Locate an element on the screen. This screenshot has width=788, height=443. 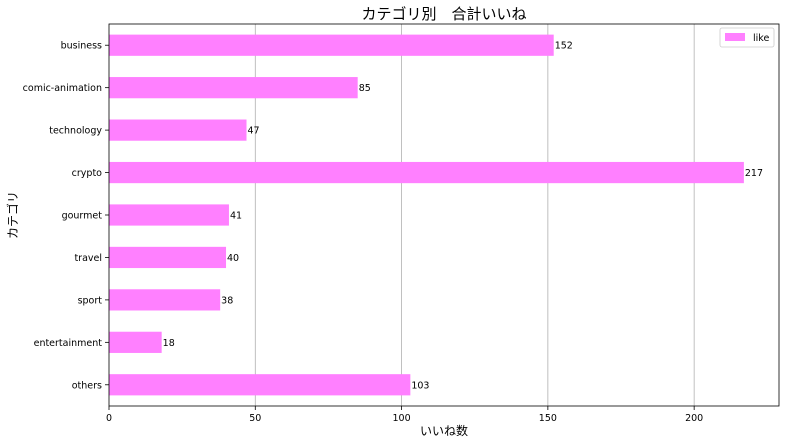
x-tick-label: 50 is located at coordinates (255, 418).